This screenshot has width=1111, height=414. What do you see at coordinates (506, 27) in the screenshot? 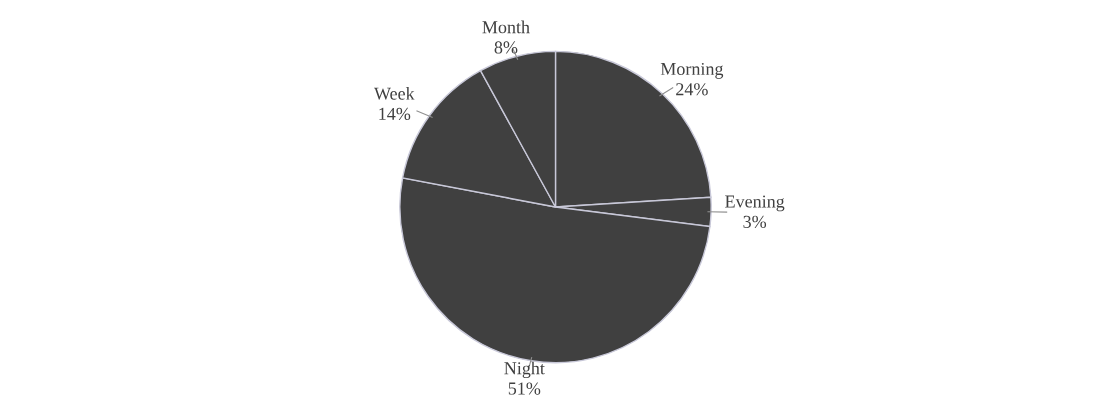
I see `slice-label: Month` at bounding box center [506, 27].